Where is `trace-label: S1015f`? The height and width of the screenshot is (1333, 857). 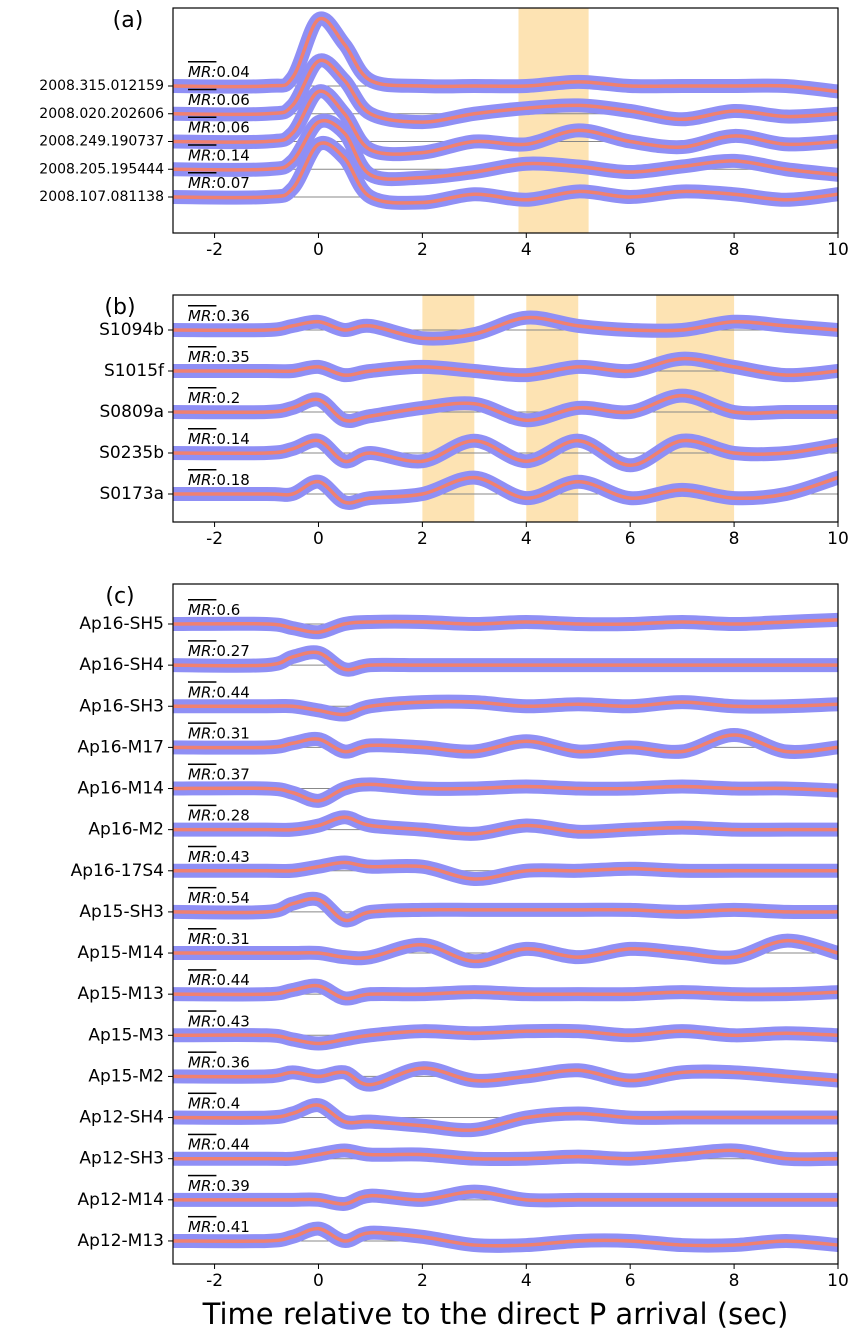
trace-label: S1015f is located at coordinates (134, 371).